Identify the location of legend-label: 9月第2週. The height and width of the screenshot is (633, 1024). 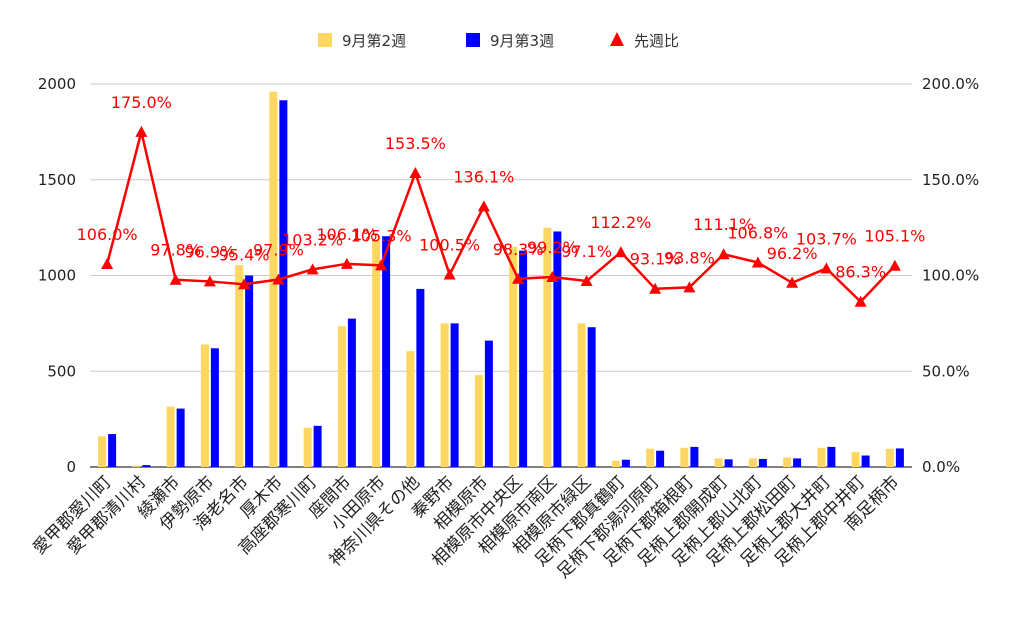
(374, 41).